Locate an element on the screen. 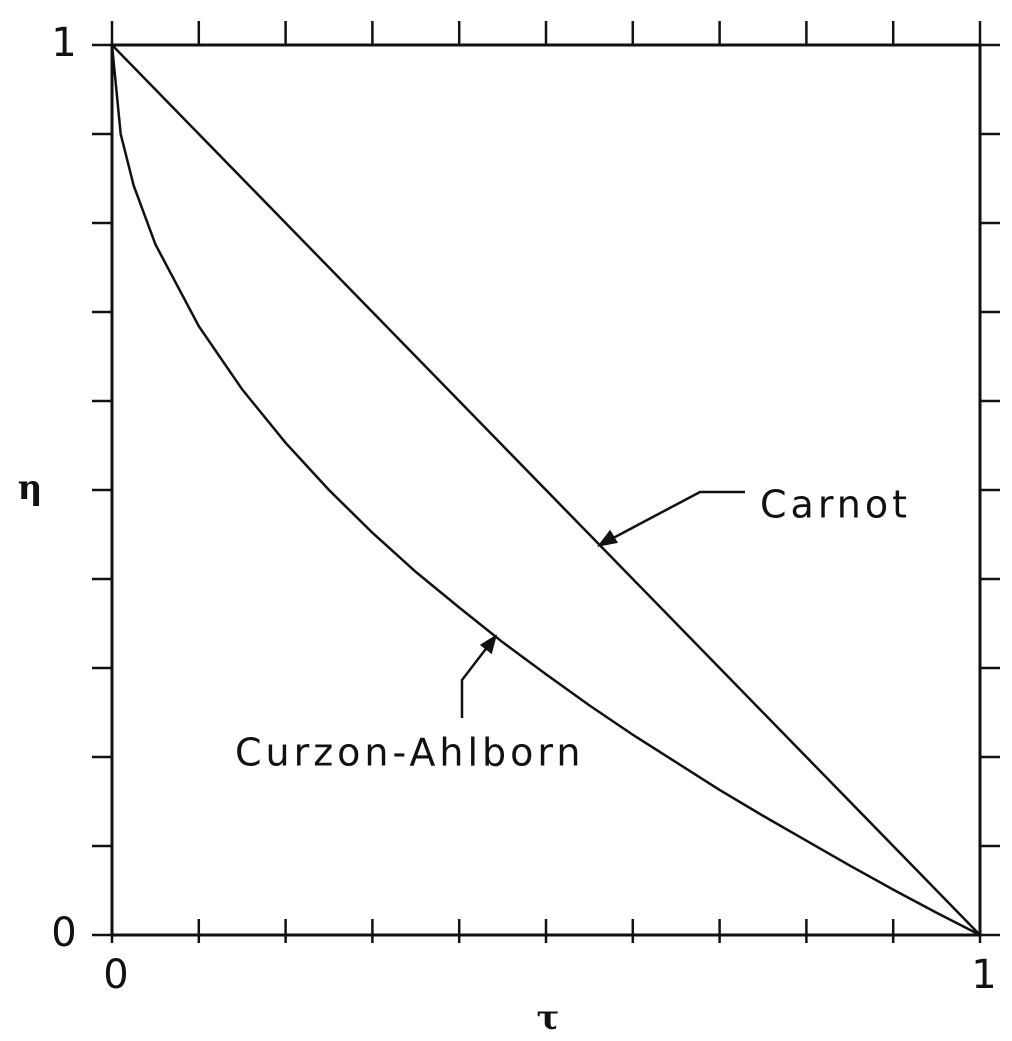  x-tick-label: 0 is located at coordinates (115, 975).